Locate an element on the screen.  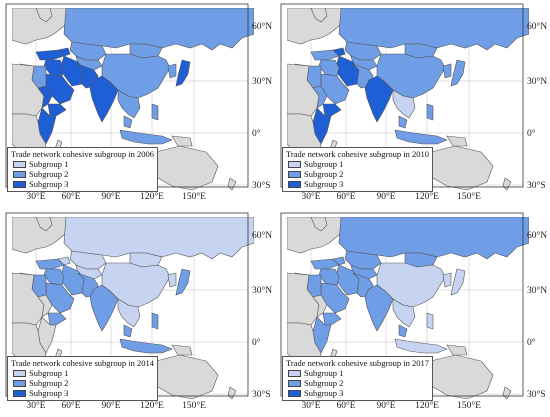
legend-title: Trade network cohesive subgroup in 2010 is located at coordinates (357, 154).